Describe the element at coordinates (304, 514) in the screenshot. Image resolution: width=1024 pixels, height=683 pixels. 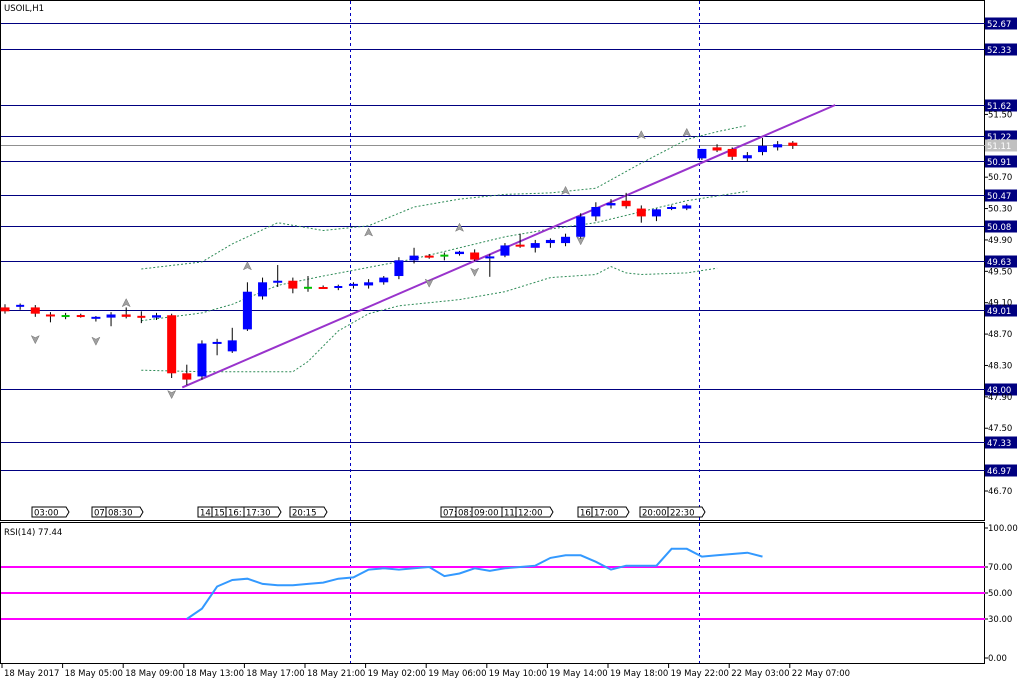
I see `time-marker-label: 20:15` at that location.